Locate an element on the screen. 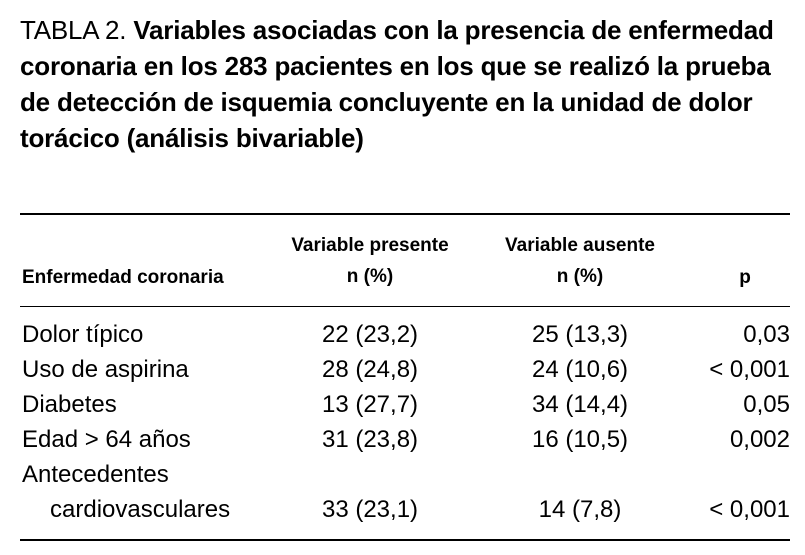 The image size is (805, 555). row-label: Antecedentes is located at coordinates (95, 474).